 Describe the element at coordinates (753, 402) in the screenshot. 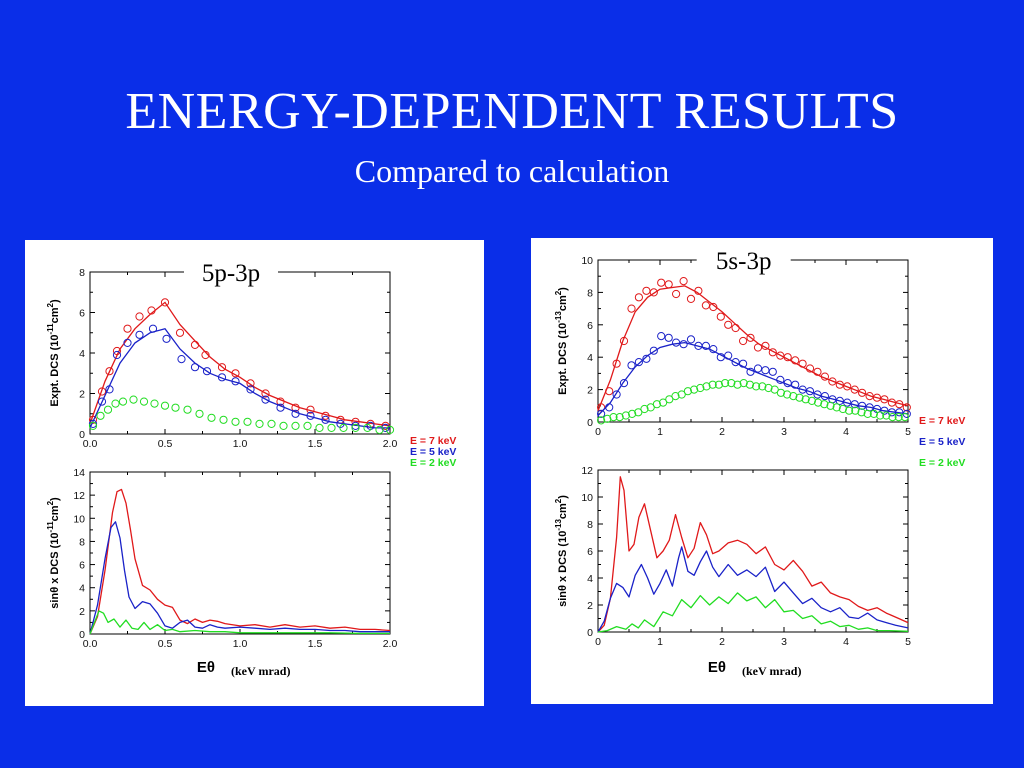

I see `series-e2kev` at that location.